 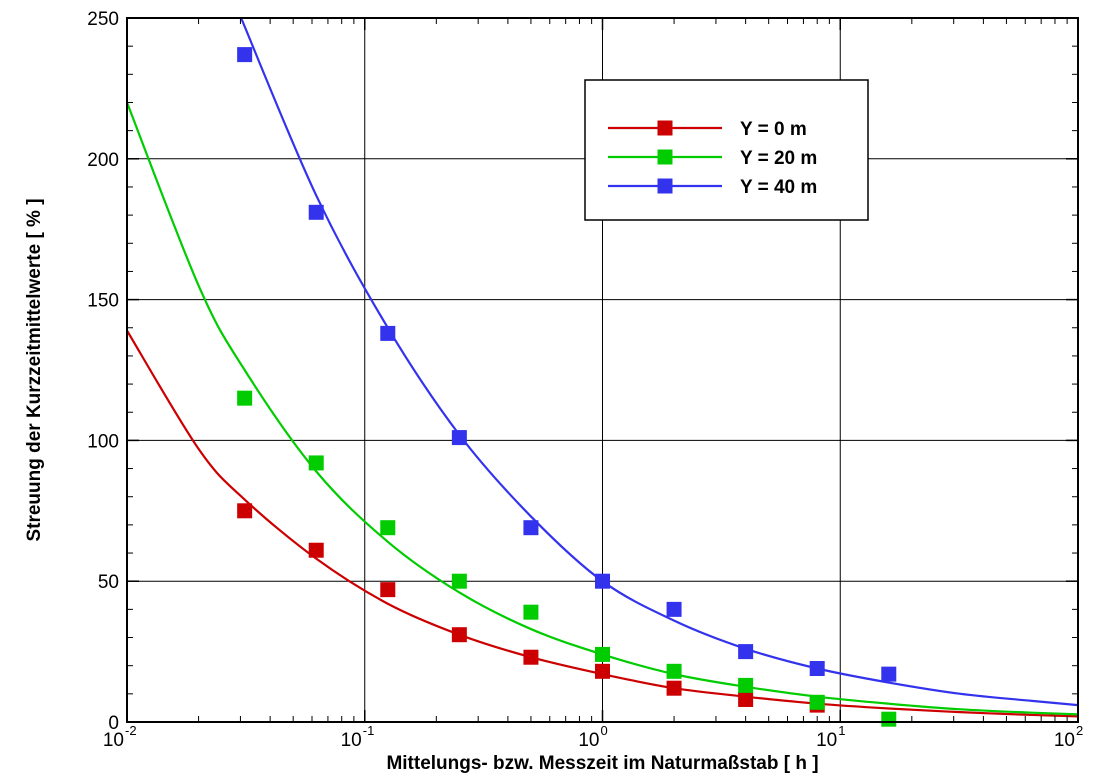 What do you see at coordinates (108, 582) in the screenshot?
I see `y-tick-label: 50` at bounding box center [108, 582].